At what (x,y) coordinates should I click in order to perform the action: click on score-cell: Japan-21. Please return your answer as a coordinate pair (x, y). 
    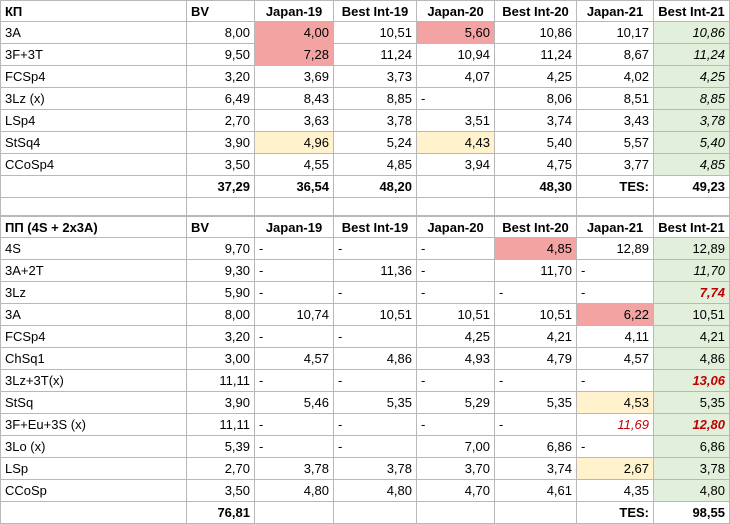
    Looking at the image, I should click on (615, 11).